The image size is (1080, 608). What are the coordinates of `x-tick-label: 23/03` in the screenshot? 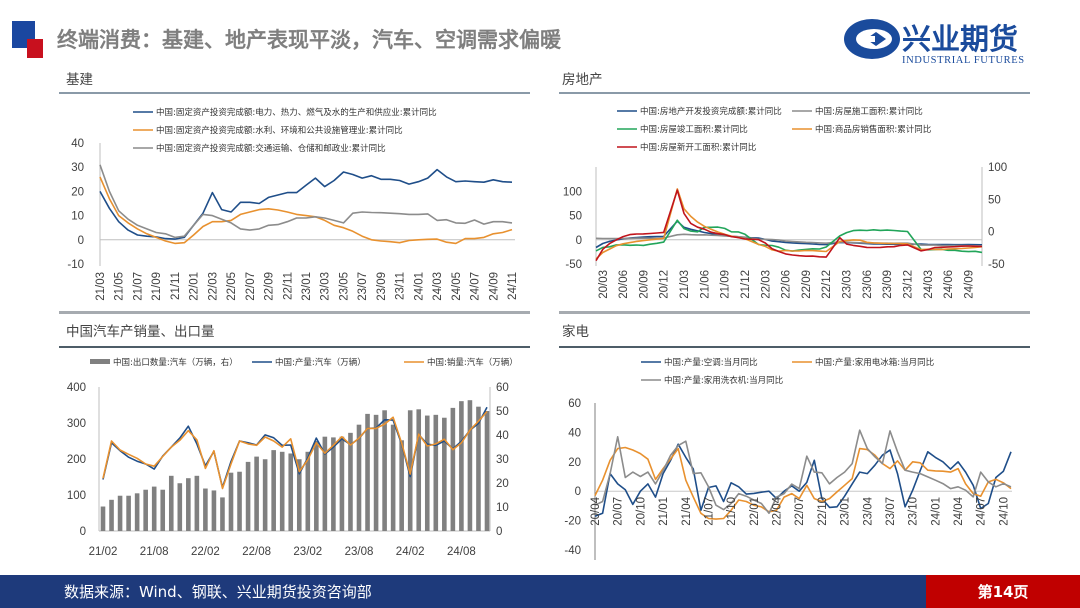 It's located at (326, 286).